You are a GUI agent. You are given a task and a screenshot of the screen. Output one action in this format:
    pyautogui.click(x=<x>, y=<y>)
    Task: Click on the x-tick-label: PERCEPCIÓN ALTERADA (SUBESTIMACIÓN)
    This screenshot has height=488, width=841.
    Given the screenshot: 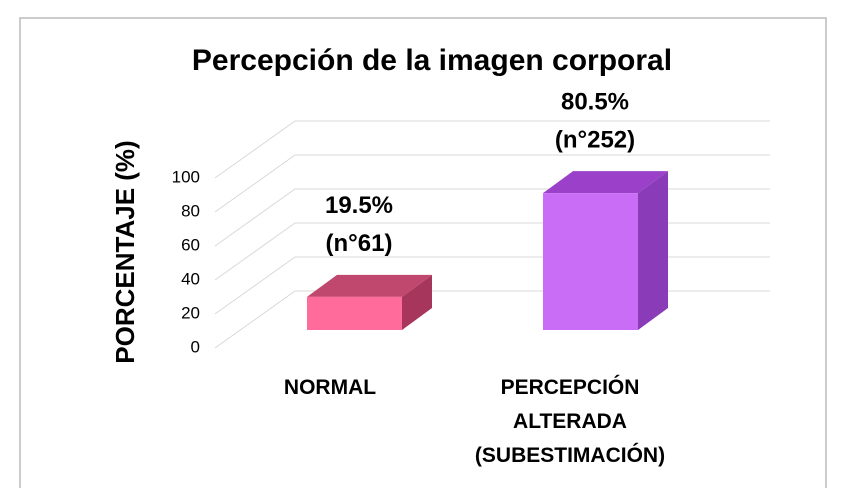 What is the action you would take?
    pyautogui.click(x=570, y=421)
    